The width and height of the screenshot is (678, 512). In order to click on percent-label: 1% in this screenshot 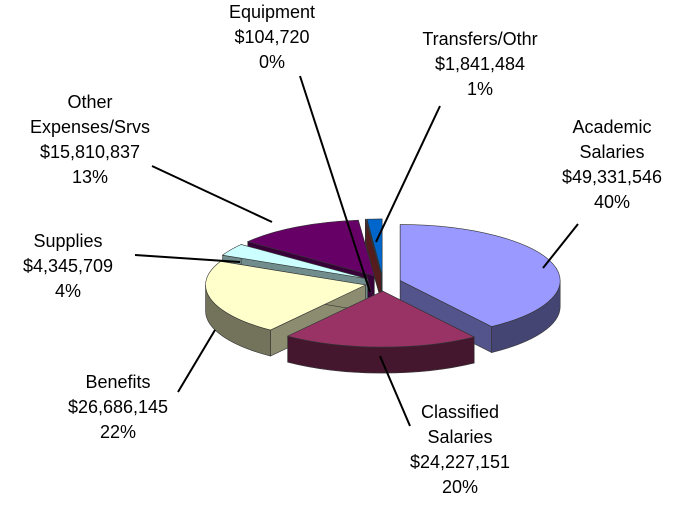, I will do `click(480, 89)`.